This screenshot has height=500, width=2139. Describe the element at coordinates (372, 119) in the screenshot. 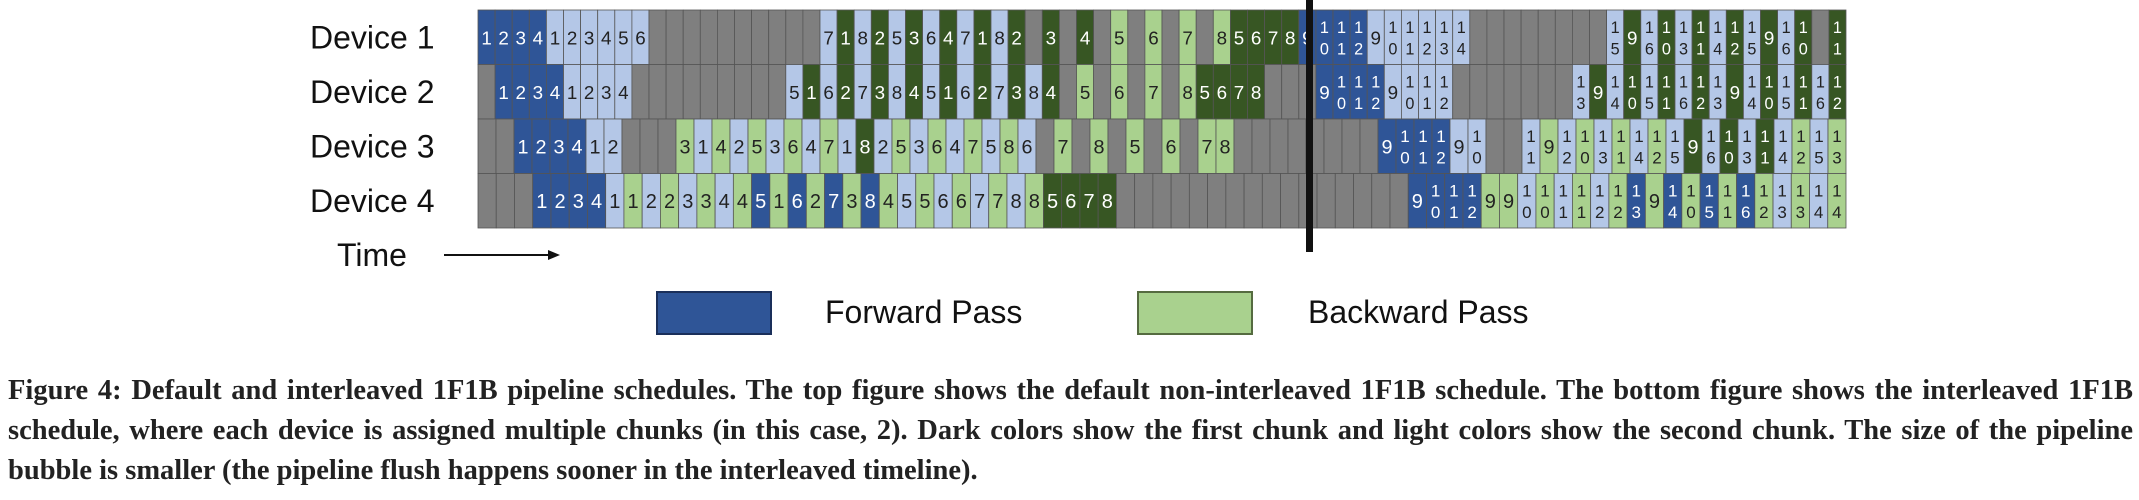

I see `device-labels: Device 1 Device 2 Device 3 Device 4` at that location.